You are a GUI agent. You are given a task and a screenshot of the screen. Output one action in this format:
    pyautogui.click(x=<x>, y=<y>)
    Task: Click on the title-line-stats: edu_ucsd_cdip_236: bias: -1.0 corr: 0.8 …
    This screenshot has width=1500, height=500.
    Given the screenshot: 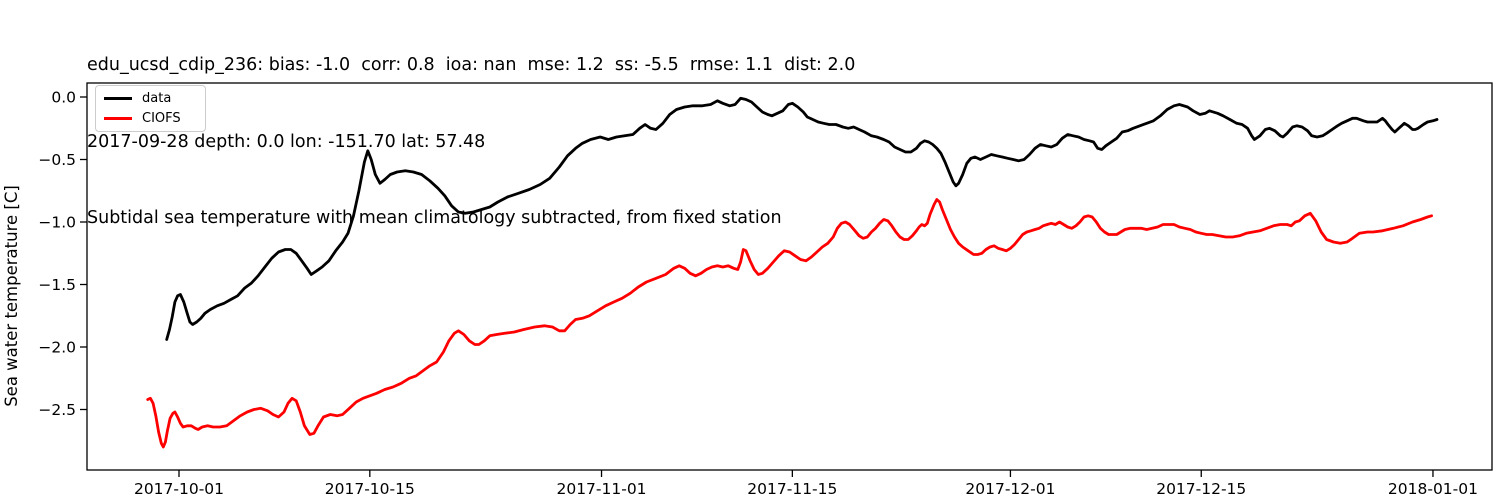 What is the action you would take?
    pyautogui.click(x=471, y=65)
    